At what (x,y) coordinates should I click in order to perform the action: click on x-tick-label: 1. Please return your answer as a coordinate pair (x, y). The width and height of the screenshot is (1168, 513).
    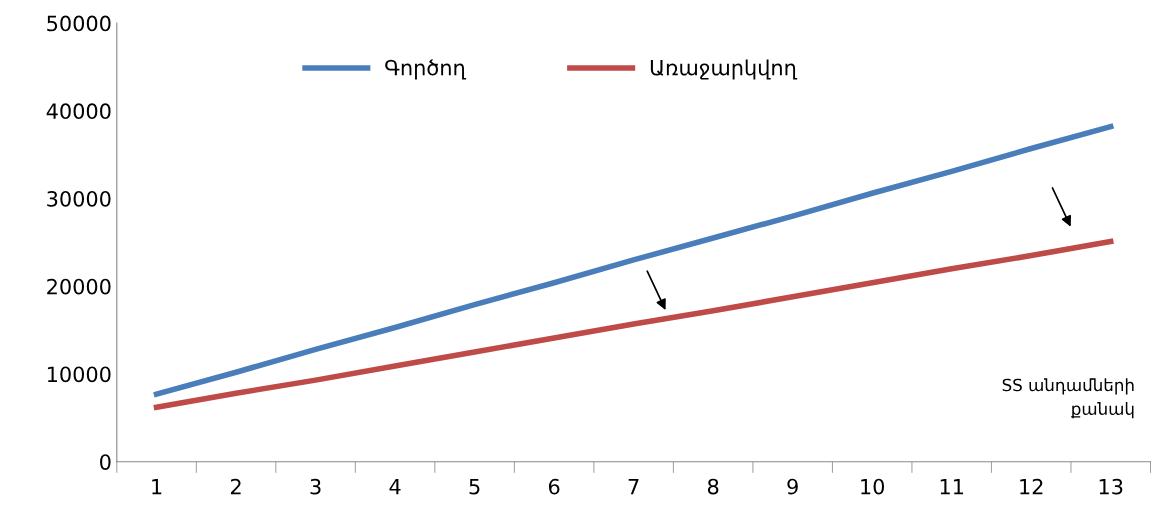
    Looking at the image, I should click on (157, 487).